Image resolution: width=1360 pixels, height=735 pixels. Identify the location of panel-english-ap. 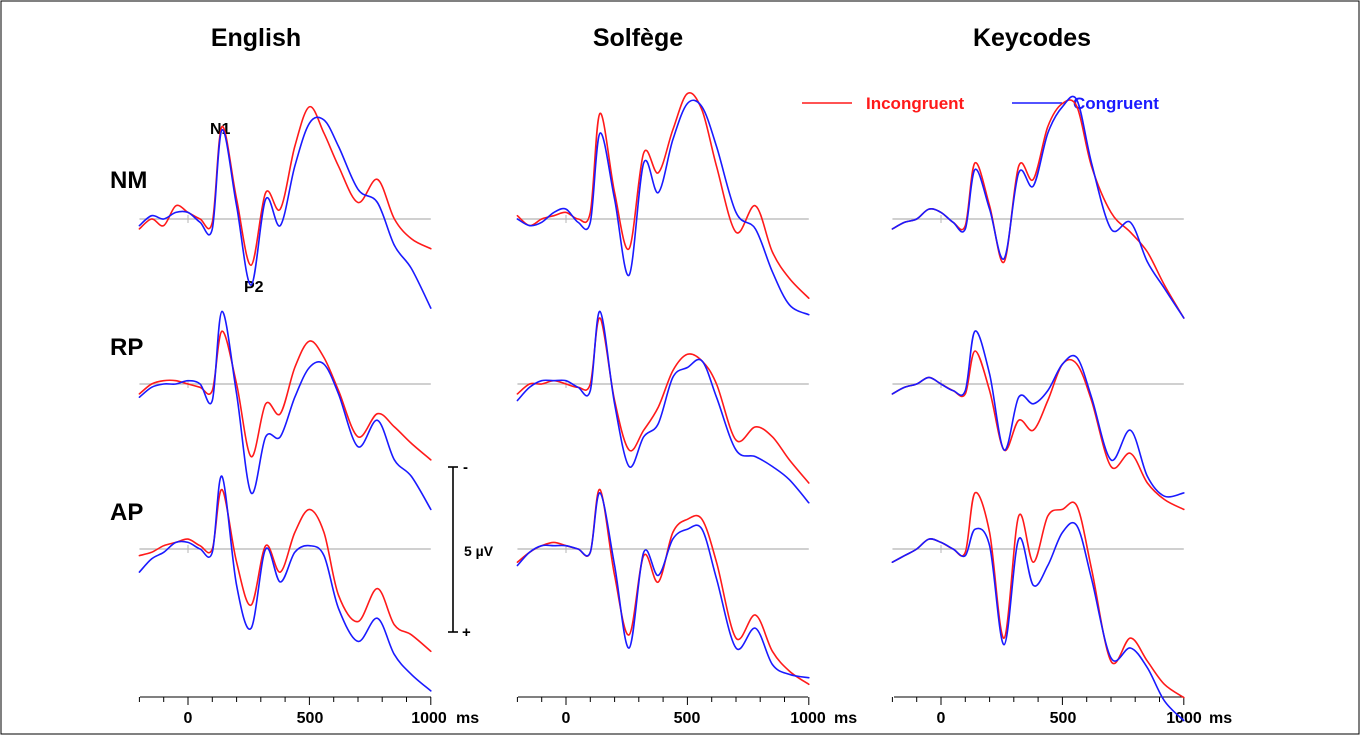
(285, 583).